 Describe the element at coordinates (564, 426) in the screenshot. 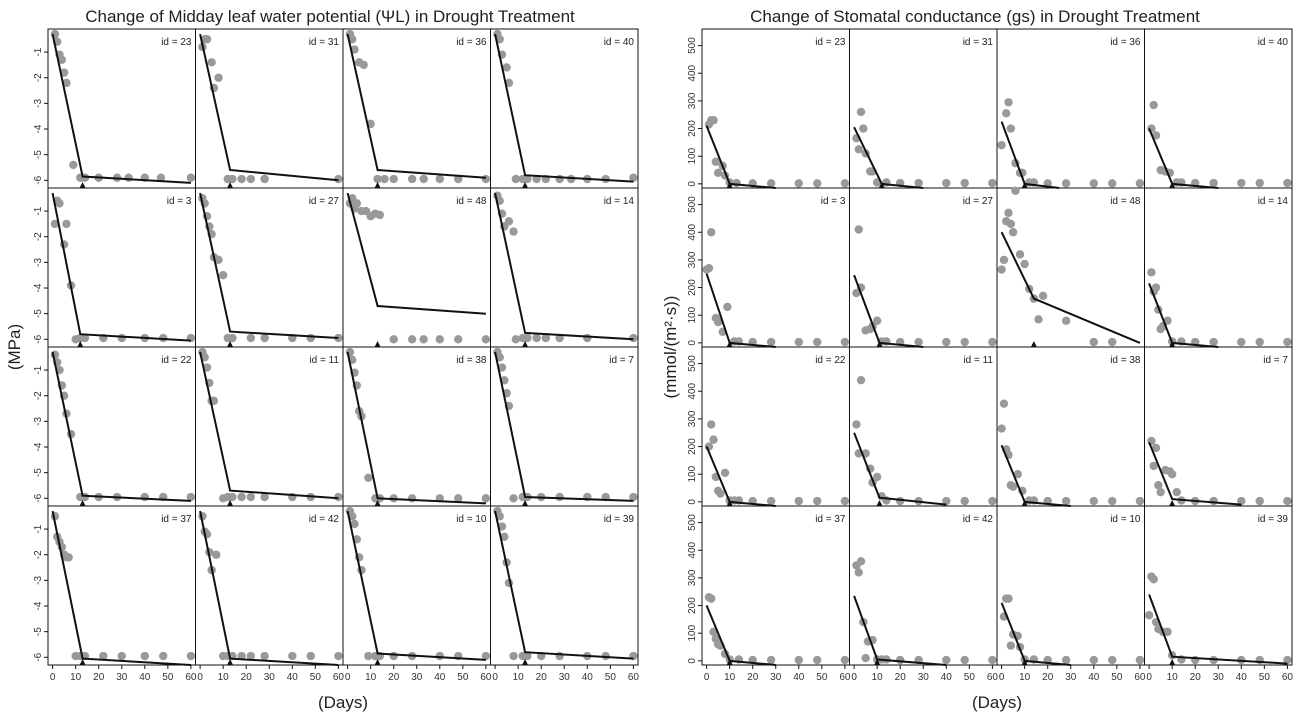

I see `panel: id = 7` at that location.